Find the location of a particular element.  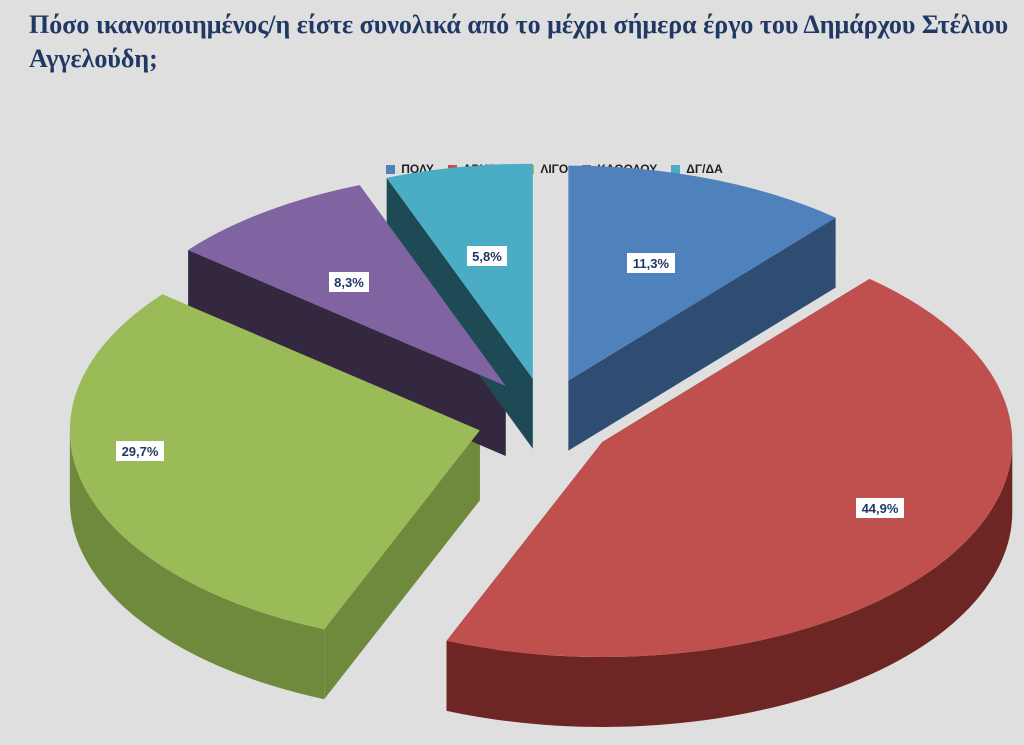

data-label: 8,3% is located at coordinates (349, 282).